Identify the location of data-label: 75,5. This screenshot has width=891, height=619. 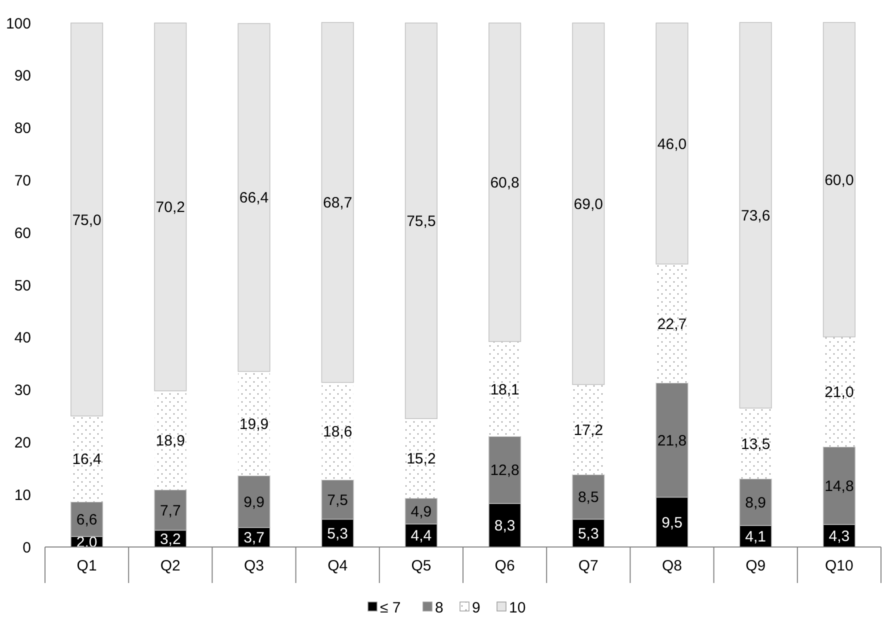
(421, 221).